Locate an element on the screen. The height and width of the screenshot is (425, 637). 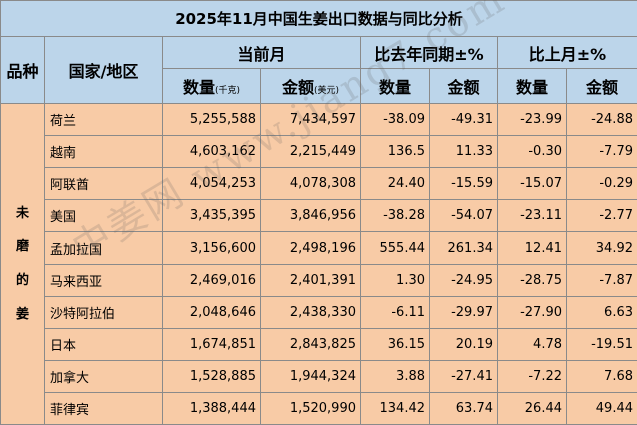
mom-qty-header: 数量 is located at coordinates (532, 86).